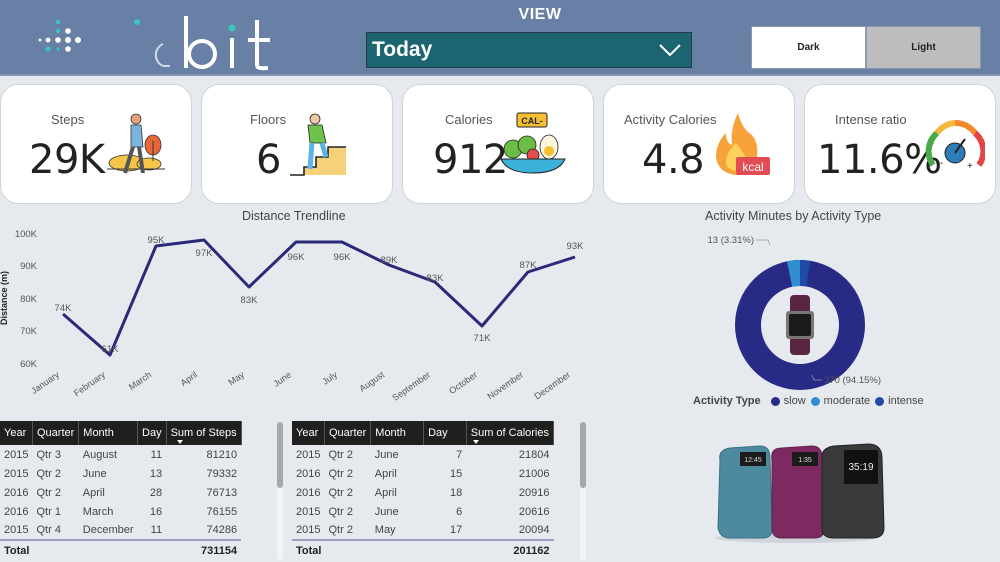 The height and width of the screenshot is (562, 1000). What do you see at coordinates (121, 454) in the screenshot?
I see `table-row: 2015 Qtr 3 August 11 81210` at bounding box center [121, 454].